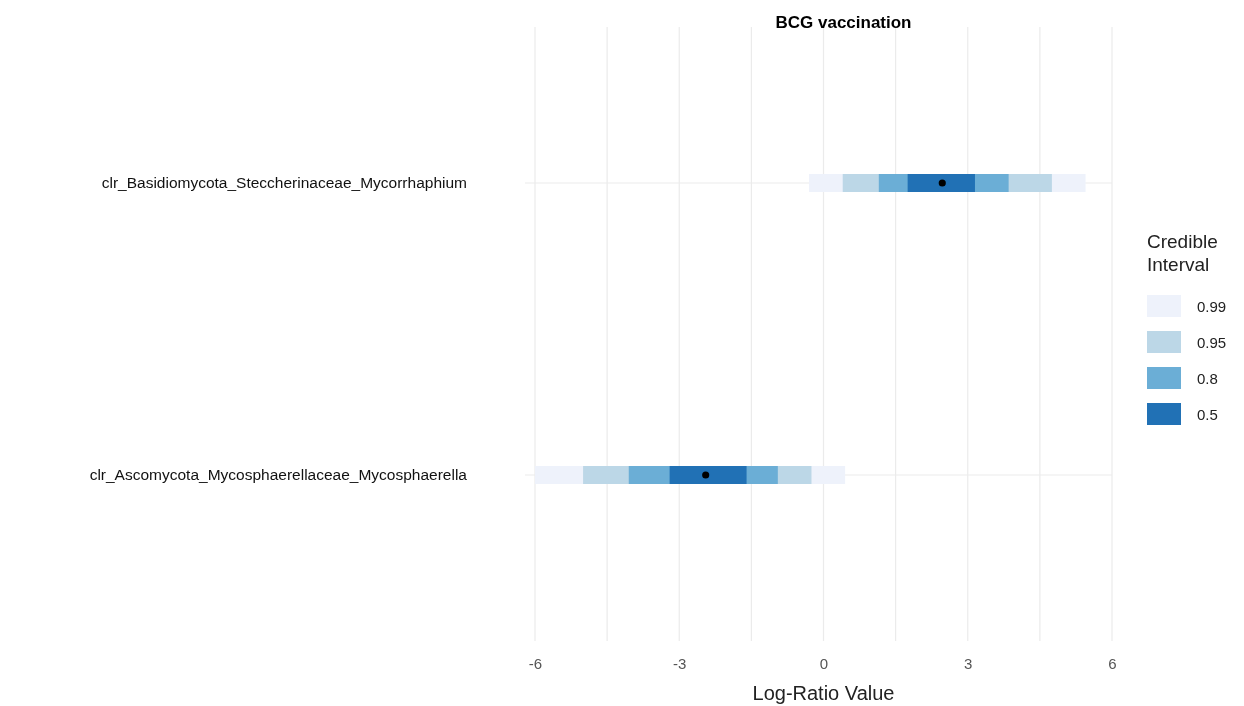 The image size is (1244, 706). What do you see at coordinates (278, 475) in the screenshot?
I see `y-tick-label: clr_Ascomycota_Mycosphaerellaceae_Mycosphaerella` at bounding box center [278, 475].